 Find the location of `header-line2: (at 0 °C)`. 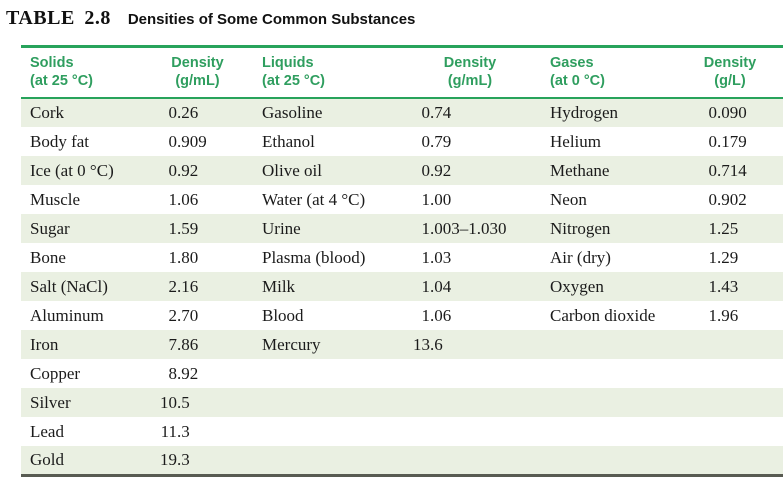

header-line2: (at 0 °C) is located at coordinates (577, 81).